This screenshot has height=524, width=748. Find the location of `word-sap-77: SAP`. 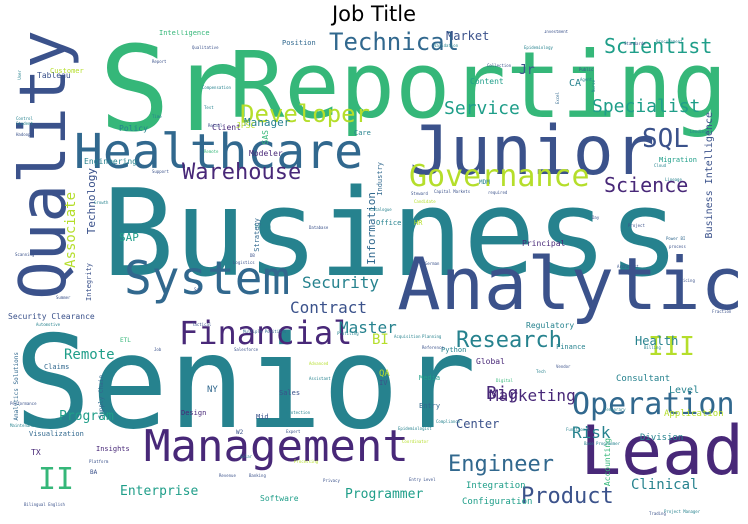

word-sap-77: SAP is located at coordinates (129, 237).